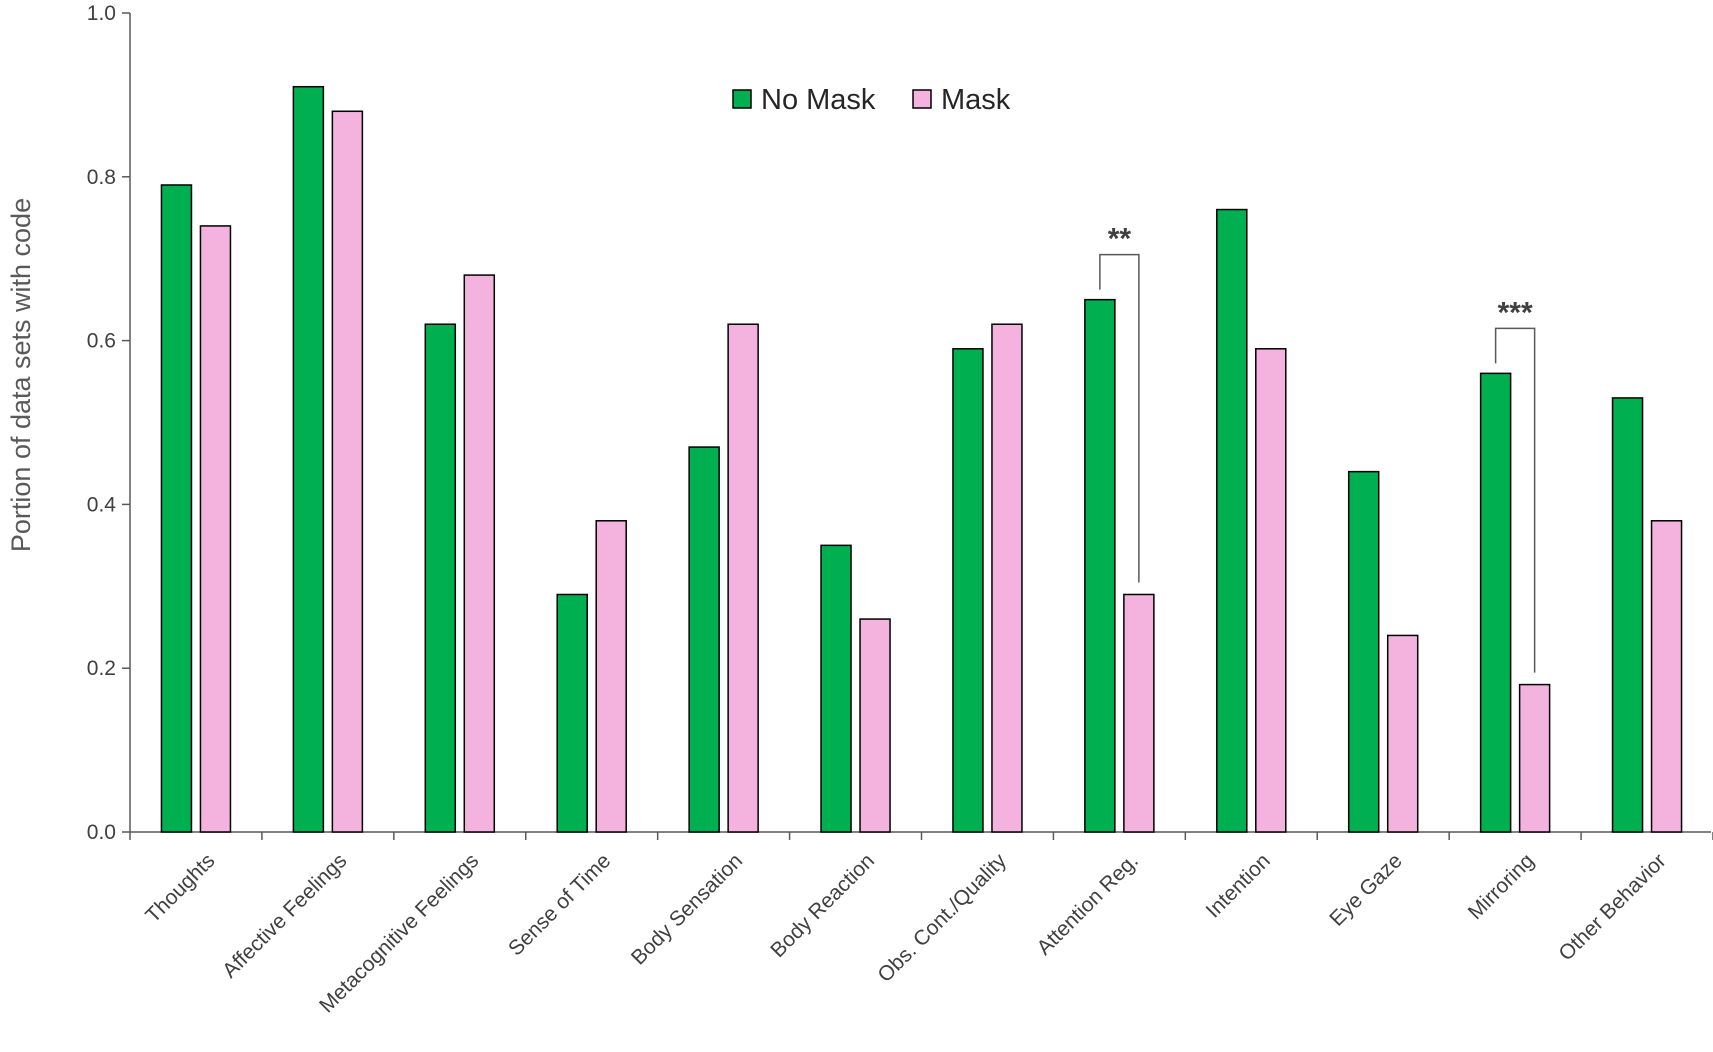  What do you see at coordinates (21, 375) in the screenshot?
I see `y-axis-label: Portion of data sets with code` at bounding box center [21, 375].